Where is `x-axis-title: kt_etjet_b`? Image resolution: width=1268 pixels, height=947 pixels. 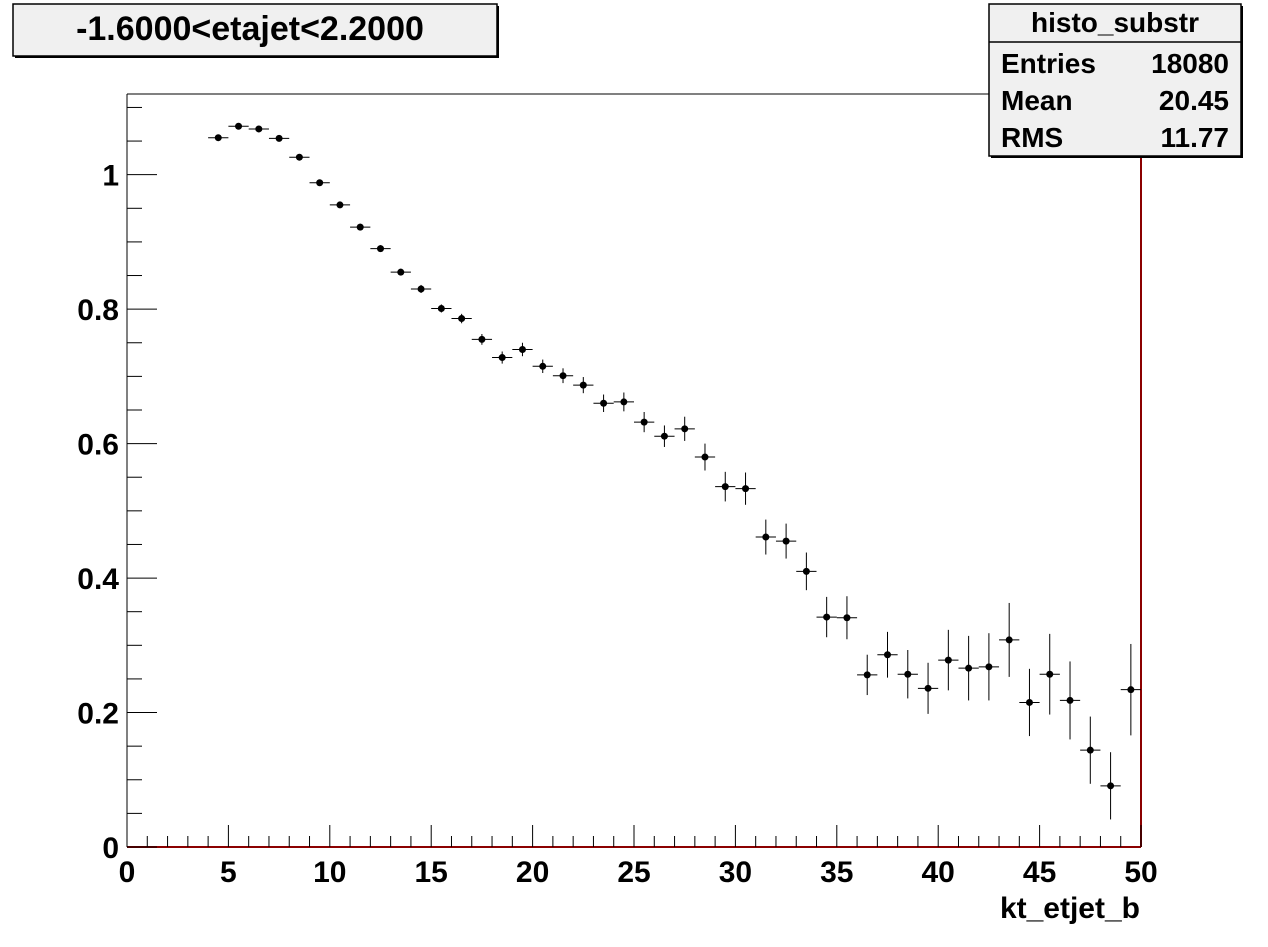
x-axis-title: kt_etjet_b is located at coordinates (1070, 908).